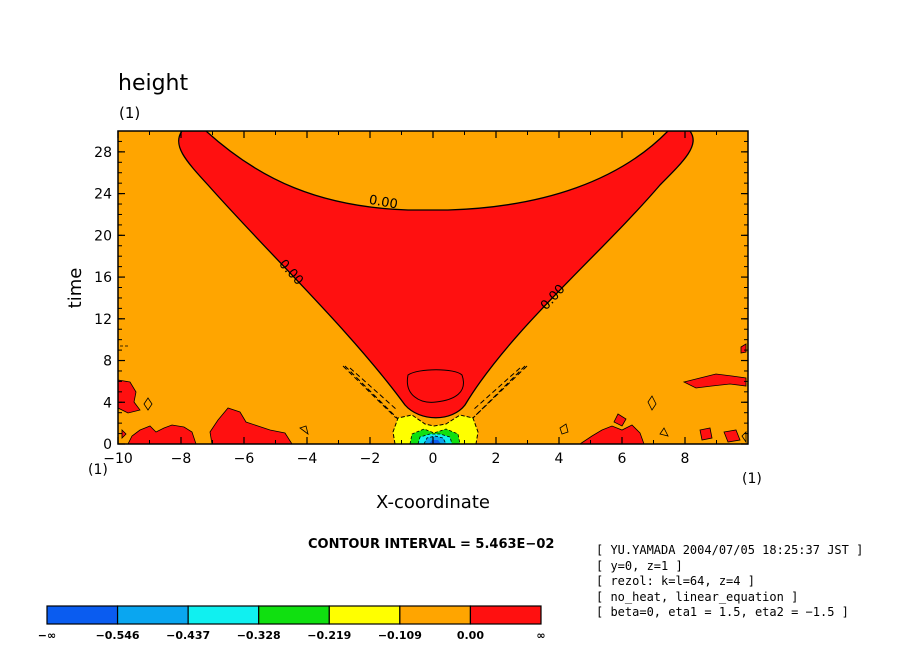  Describe the element at coordinates (307, 459) in the screenshot. I see `x-tick-label: −4` at that location.